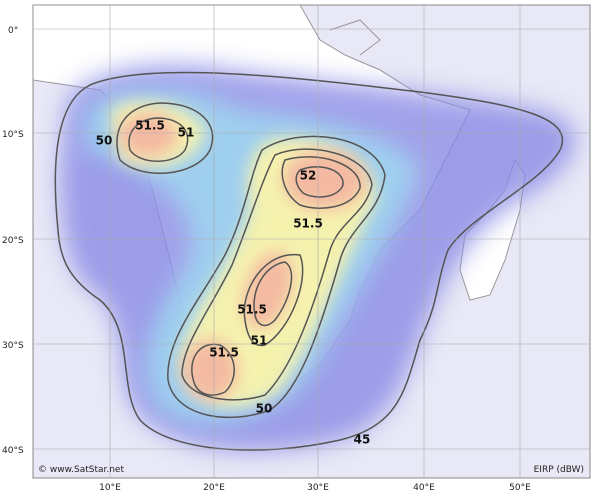  What do you see at coordinates (559, 470) in the screenshot?
I see `legend-unit: EIRP (dBW)` at bounding box center [559, 470].